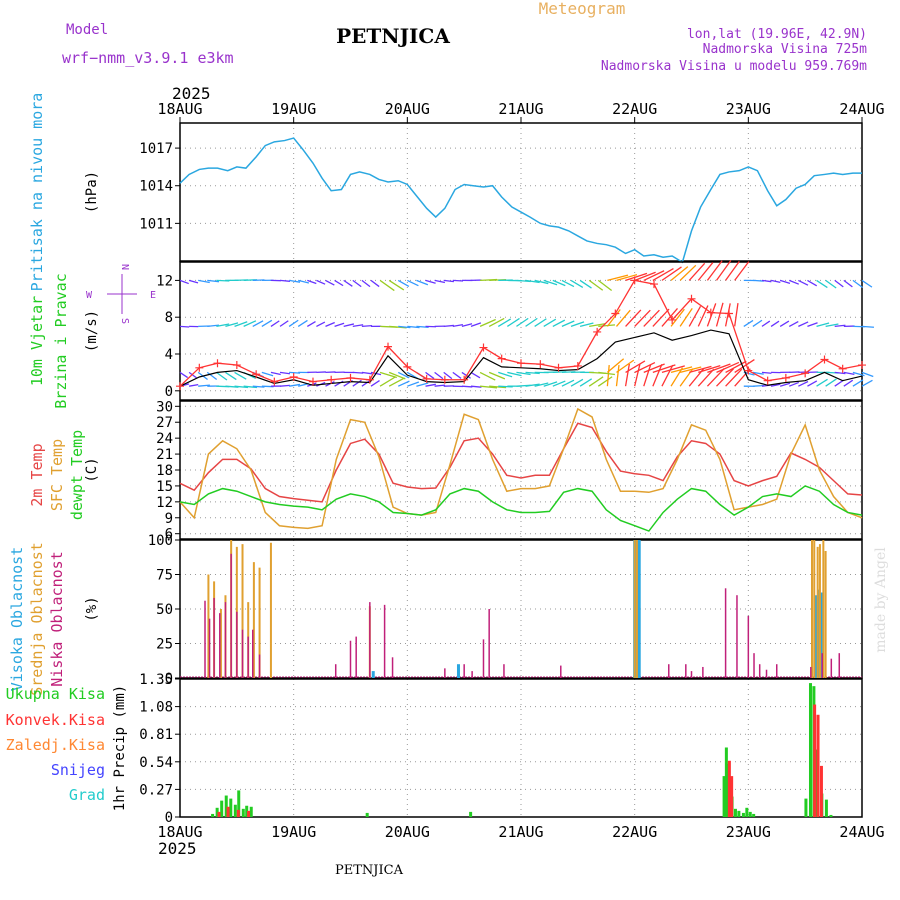 The image size is (900, 900). What do you see at coordinates (61, 340) in the screenshot?
I see `wind-title-2: Brzina i Pravac` at bounding box center [61, 340].